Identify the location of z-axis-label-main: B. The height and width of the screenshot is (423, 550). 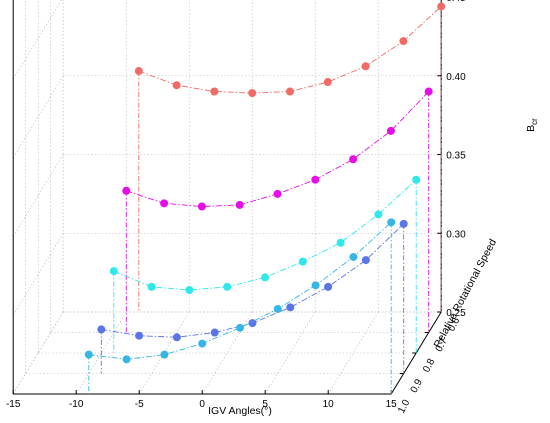
(531, 128).